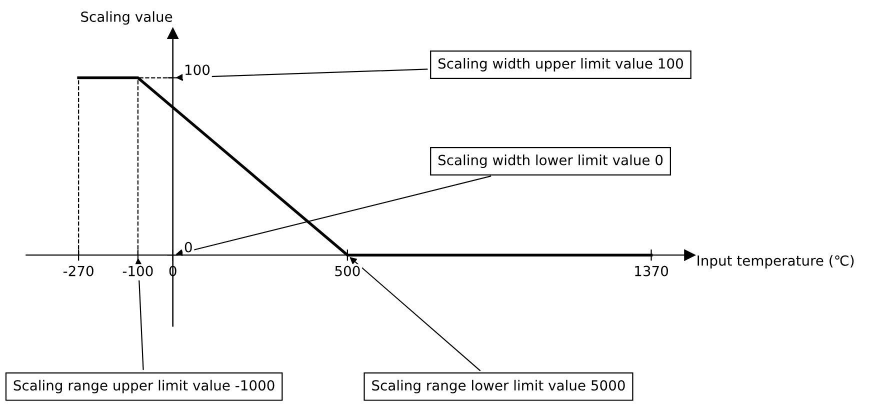 Image resolution: width=873 pixels, height=418 pixels. What do you see at coordinates (347, 271) in the screenshot?
I see `x-tick-label: 500` at bounding box center [347, 271].